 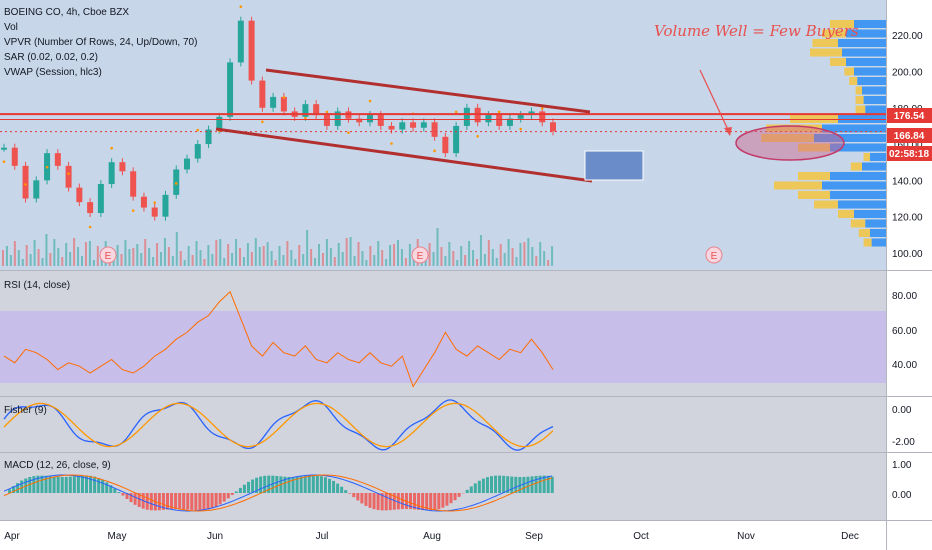 What do you see at coordinates (909, 116) in the screenshot?
I see `price-badge-1-text: 176.54` at bounding box center [909, 116].